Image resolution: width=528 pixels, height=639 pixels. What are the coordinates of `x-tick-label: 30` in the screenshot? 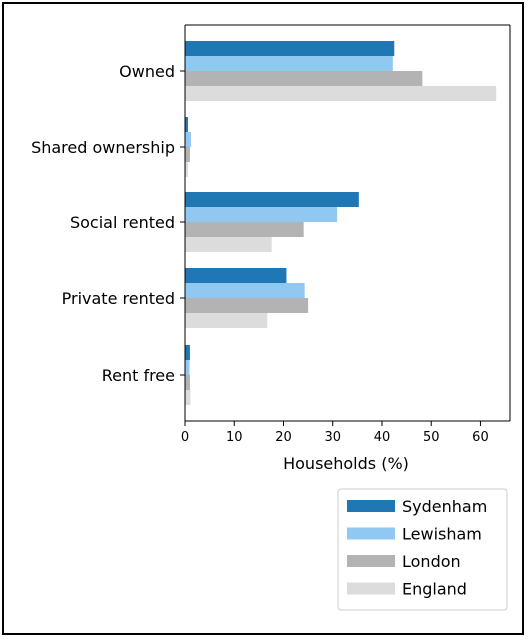 It's located at (332, 437).